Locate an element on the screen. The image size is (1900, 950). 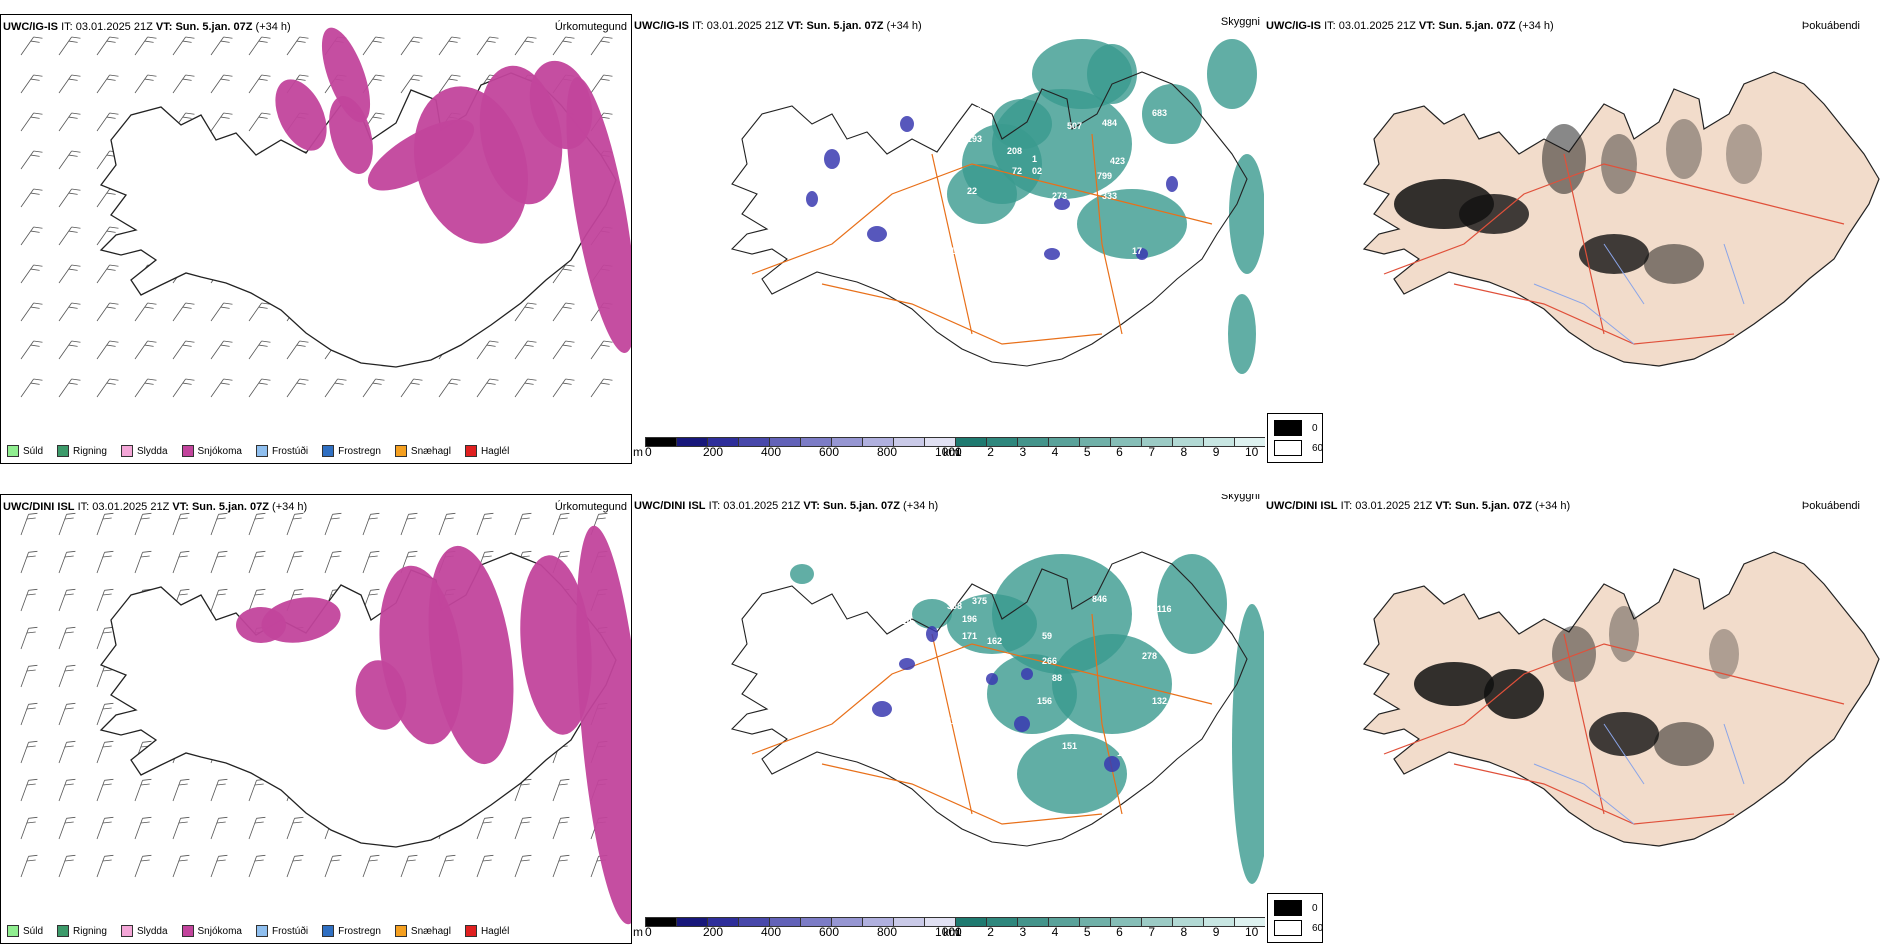
cloudbase-value: 2 is located at coordinates (924, 731).